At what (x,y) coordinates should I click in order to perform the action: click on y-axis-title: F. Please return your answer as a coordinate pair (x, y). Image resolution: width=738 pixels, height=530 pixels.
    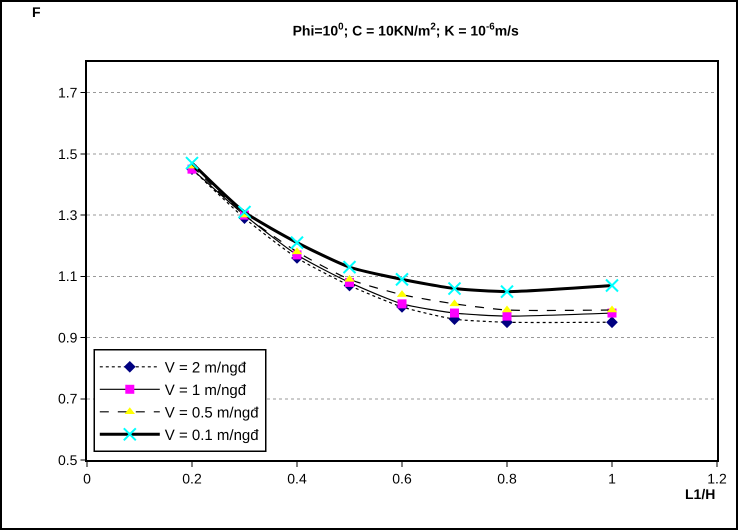
    Looking at the image, I should click on (36, 12).